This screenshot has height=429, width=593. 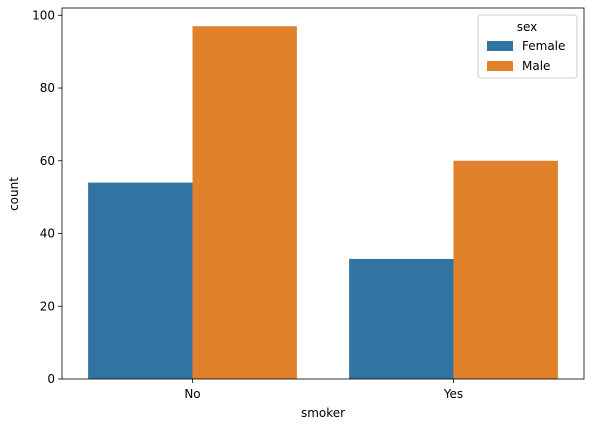 I want to click on bar-female-no, so click(x=140, y=280).